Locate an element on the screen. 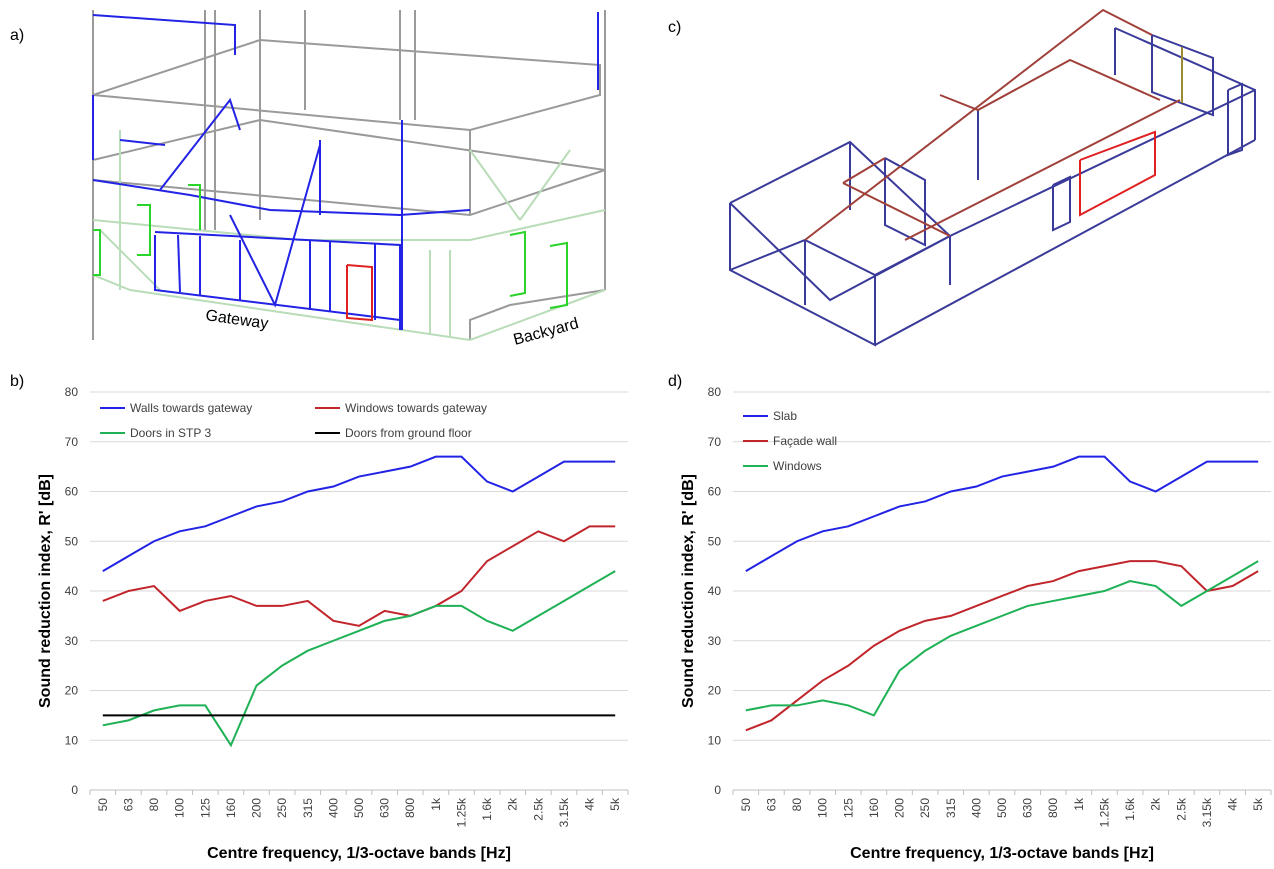  legend-label: Windows towards gateway is located at coordinates (416, 408).